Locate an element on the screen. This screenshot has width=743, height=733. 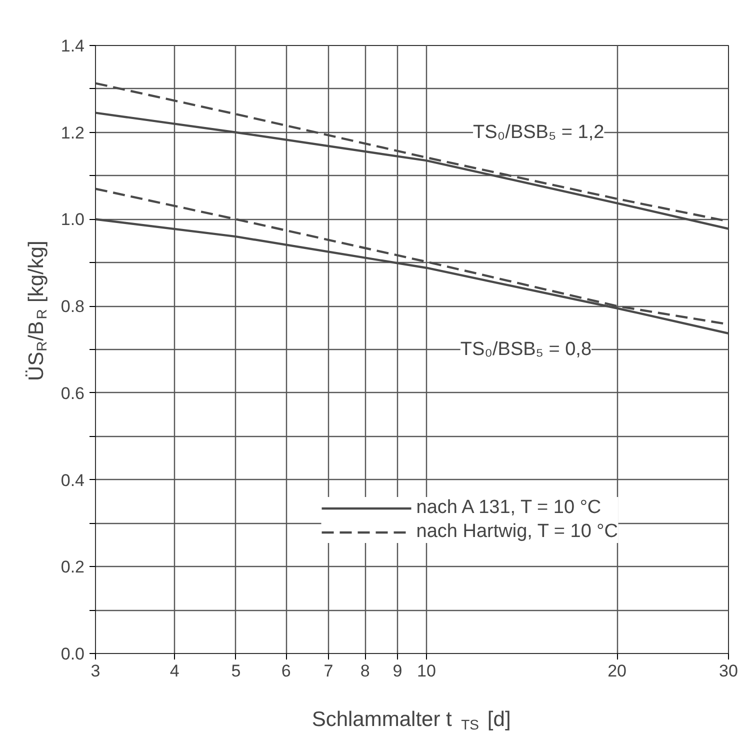
annotation: TS₀/BSB₅ = 1,2 is located at coordinates (538, 132).